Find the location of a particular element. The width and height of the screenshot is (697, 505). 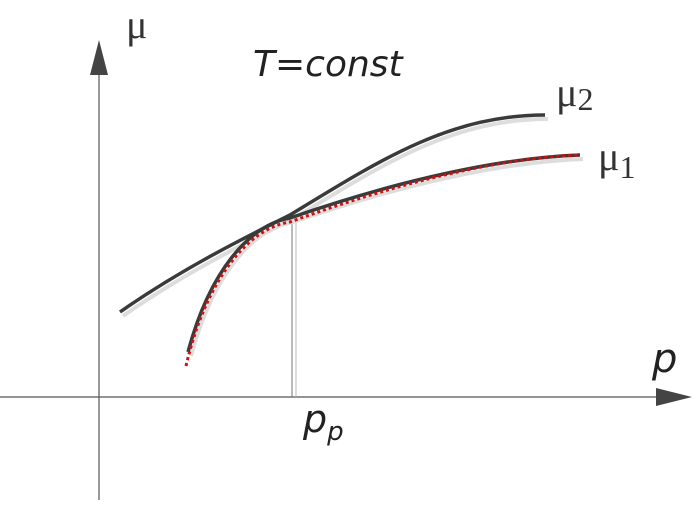

x-arrow is located at coordinates (674, 397).